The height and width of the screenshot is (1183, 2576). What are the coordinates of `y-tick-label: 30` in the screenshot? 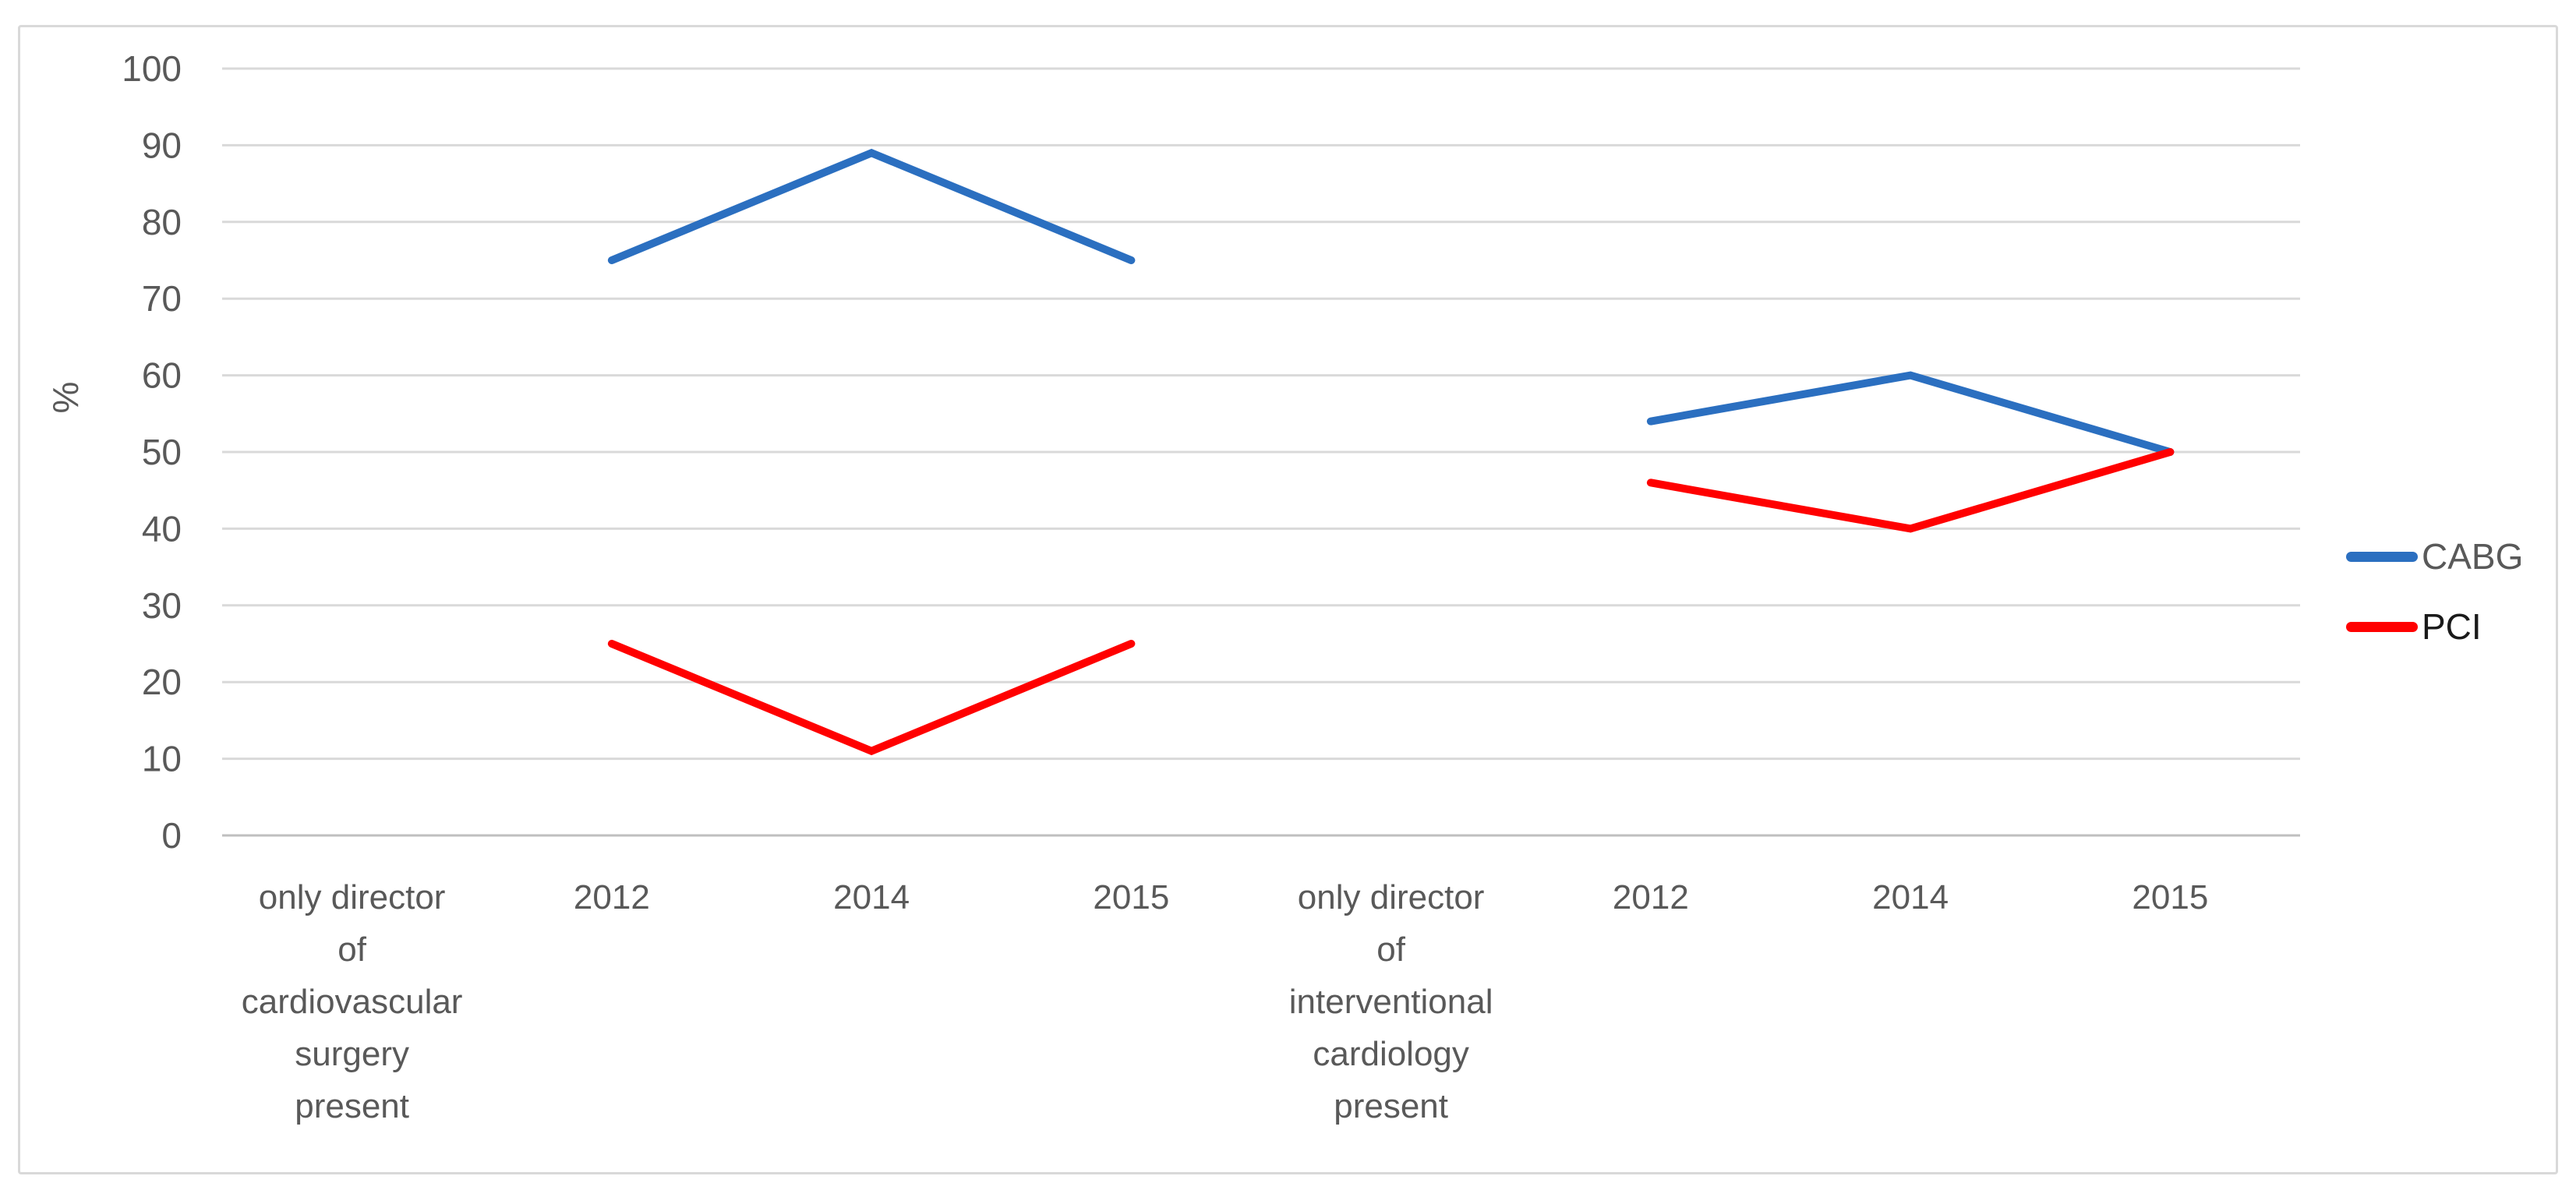 It's located at (162, 605).